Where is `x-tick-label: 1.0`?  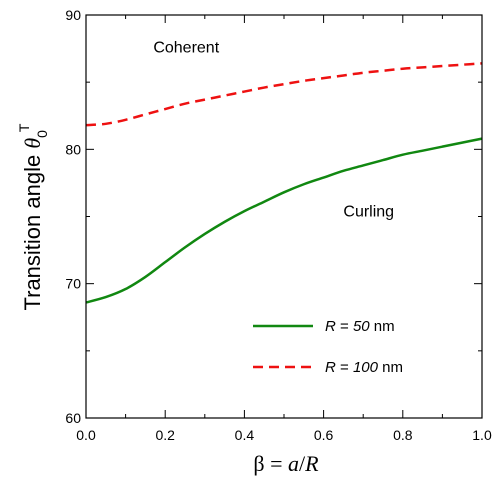 x-tick-label: 1.0 is located at coordinates (482, 435).